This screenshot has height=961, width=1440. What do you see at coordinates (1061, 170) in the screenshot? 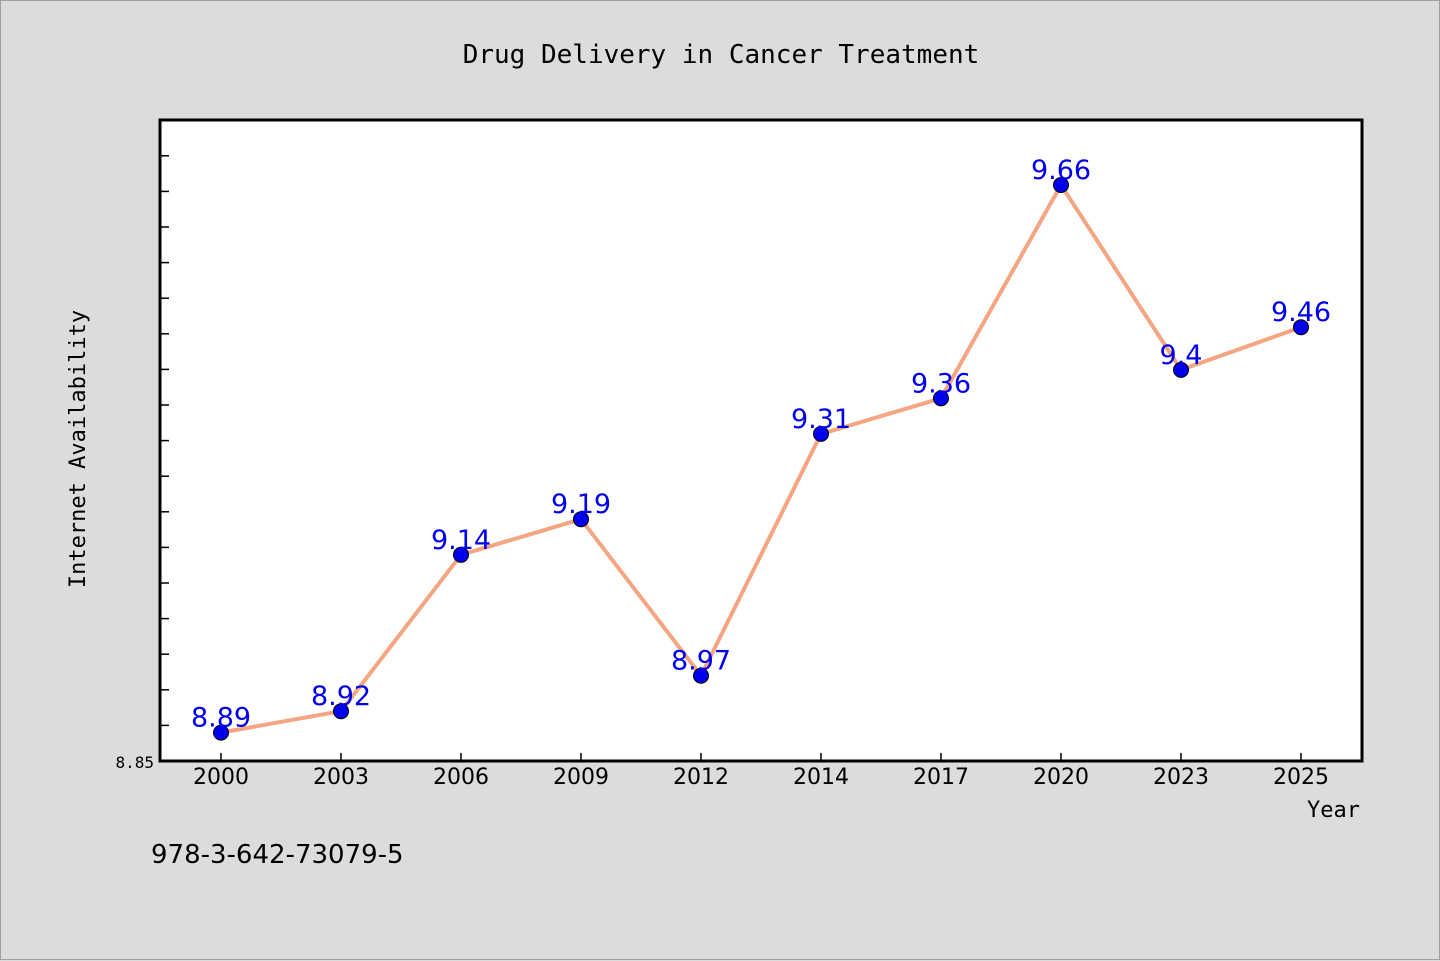
I see `data-label: 9.66` at bounding box center [1061, 170].